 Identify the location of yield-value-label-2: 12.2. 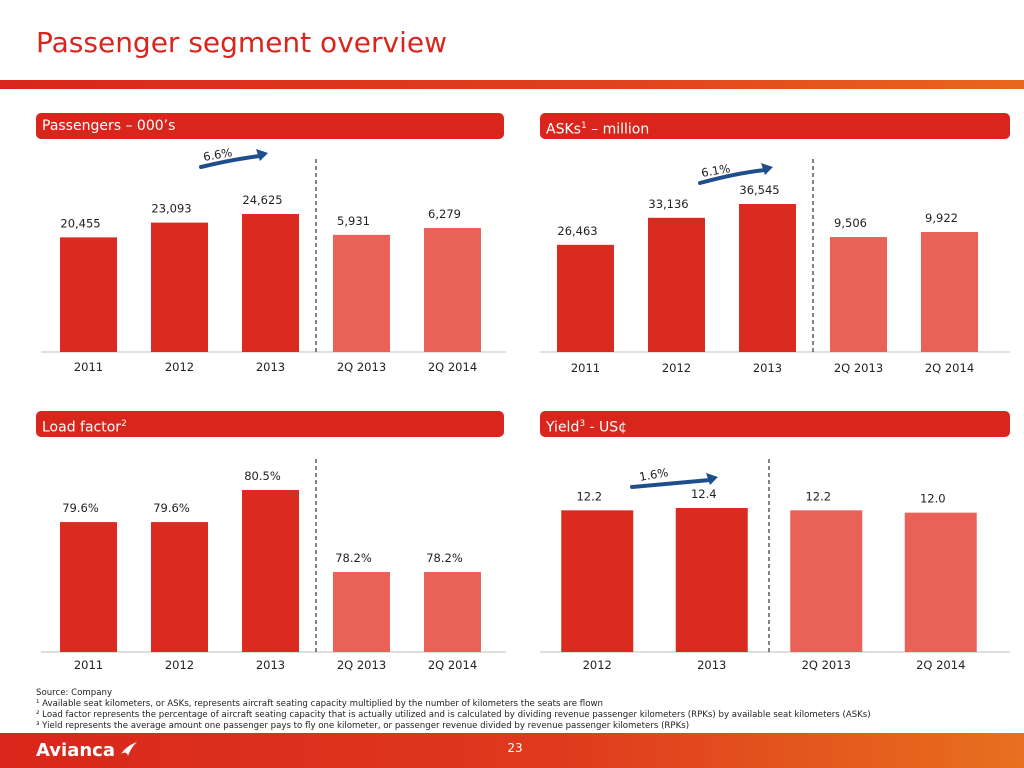
(818, 496).